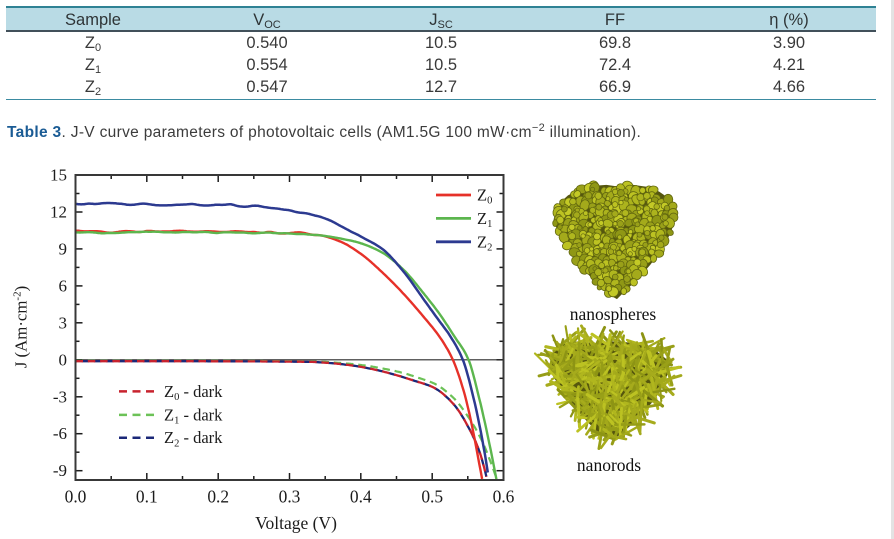  I want to click on svg-text: Z2 - dark, so click(193, 438).